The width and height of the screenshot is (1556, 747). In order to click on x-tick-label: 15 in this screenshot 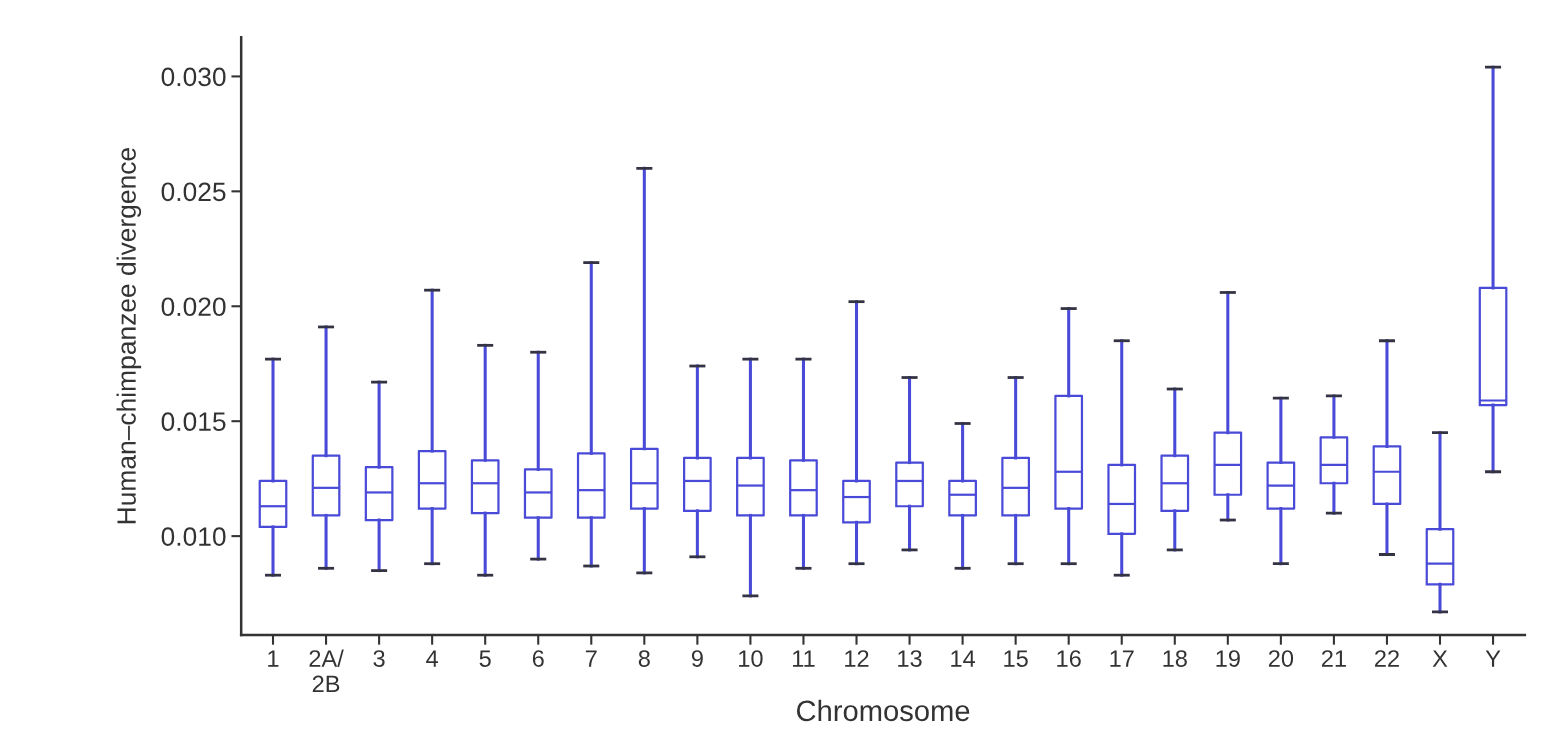, I will do `click(1016, 658)`.